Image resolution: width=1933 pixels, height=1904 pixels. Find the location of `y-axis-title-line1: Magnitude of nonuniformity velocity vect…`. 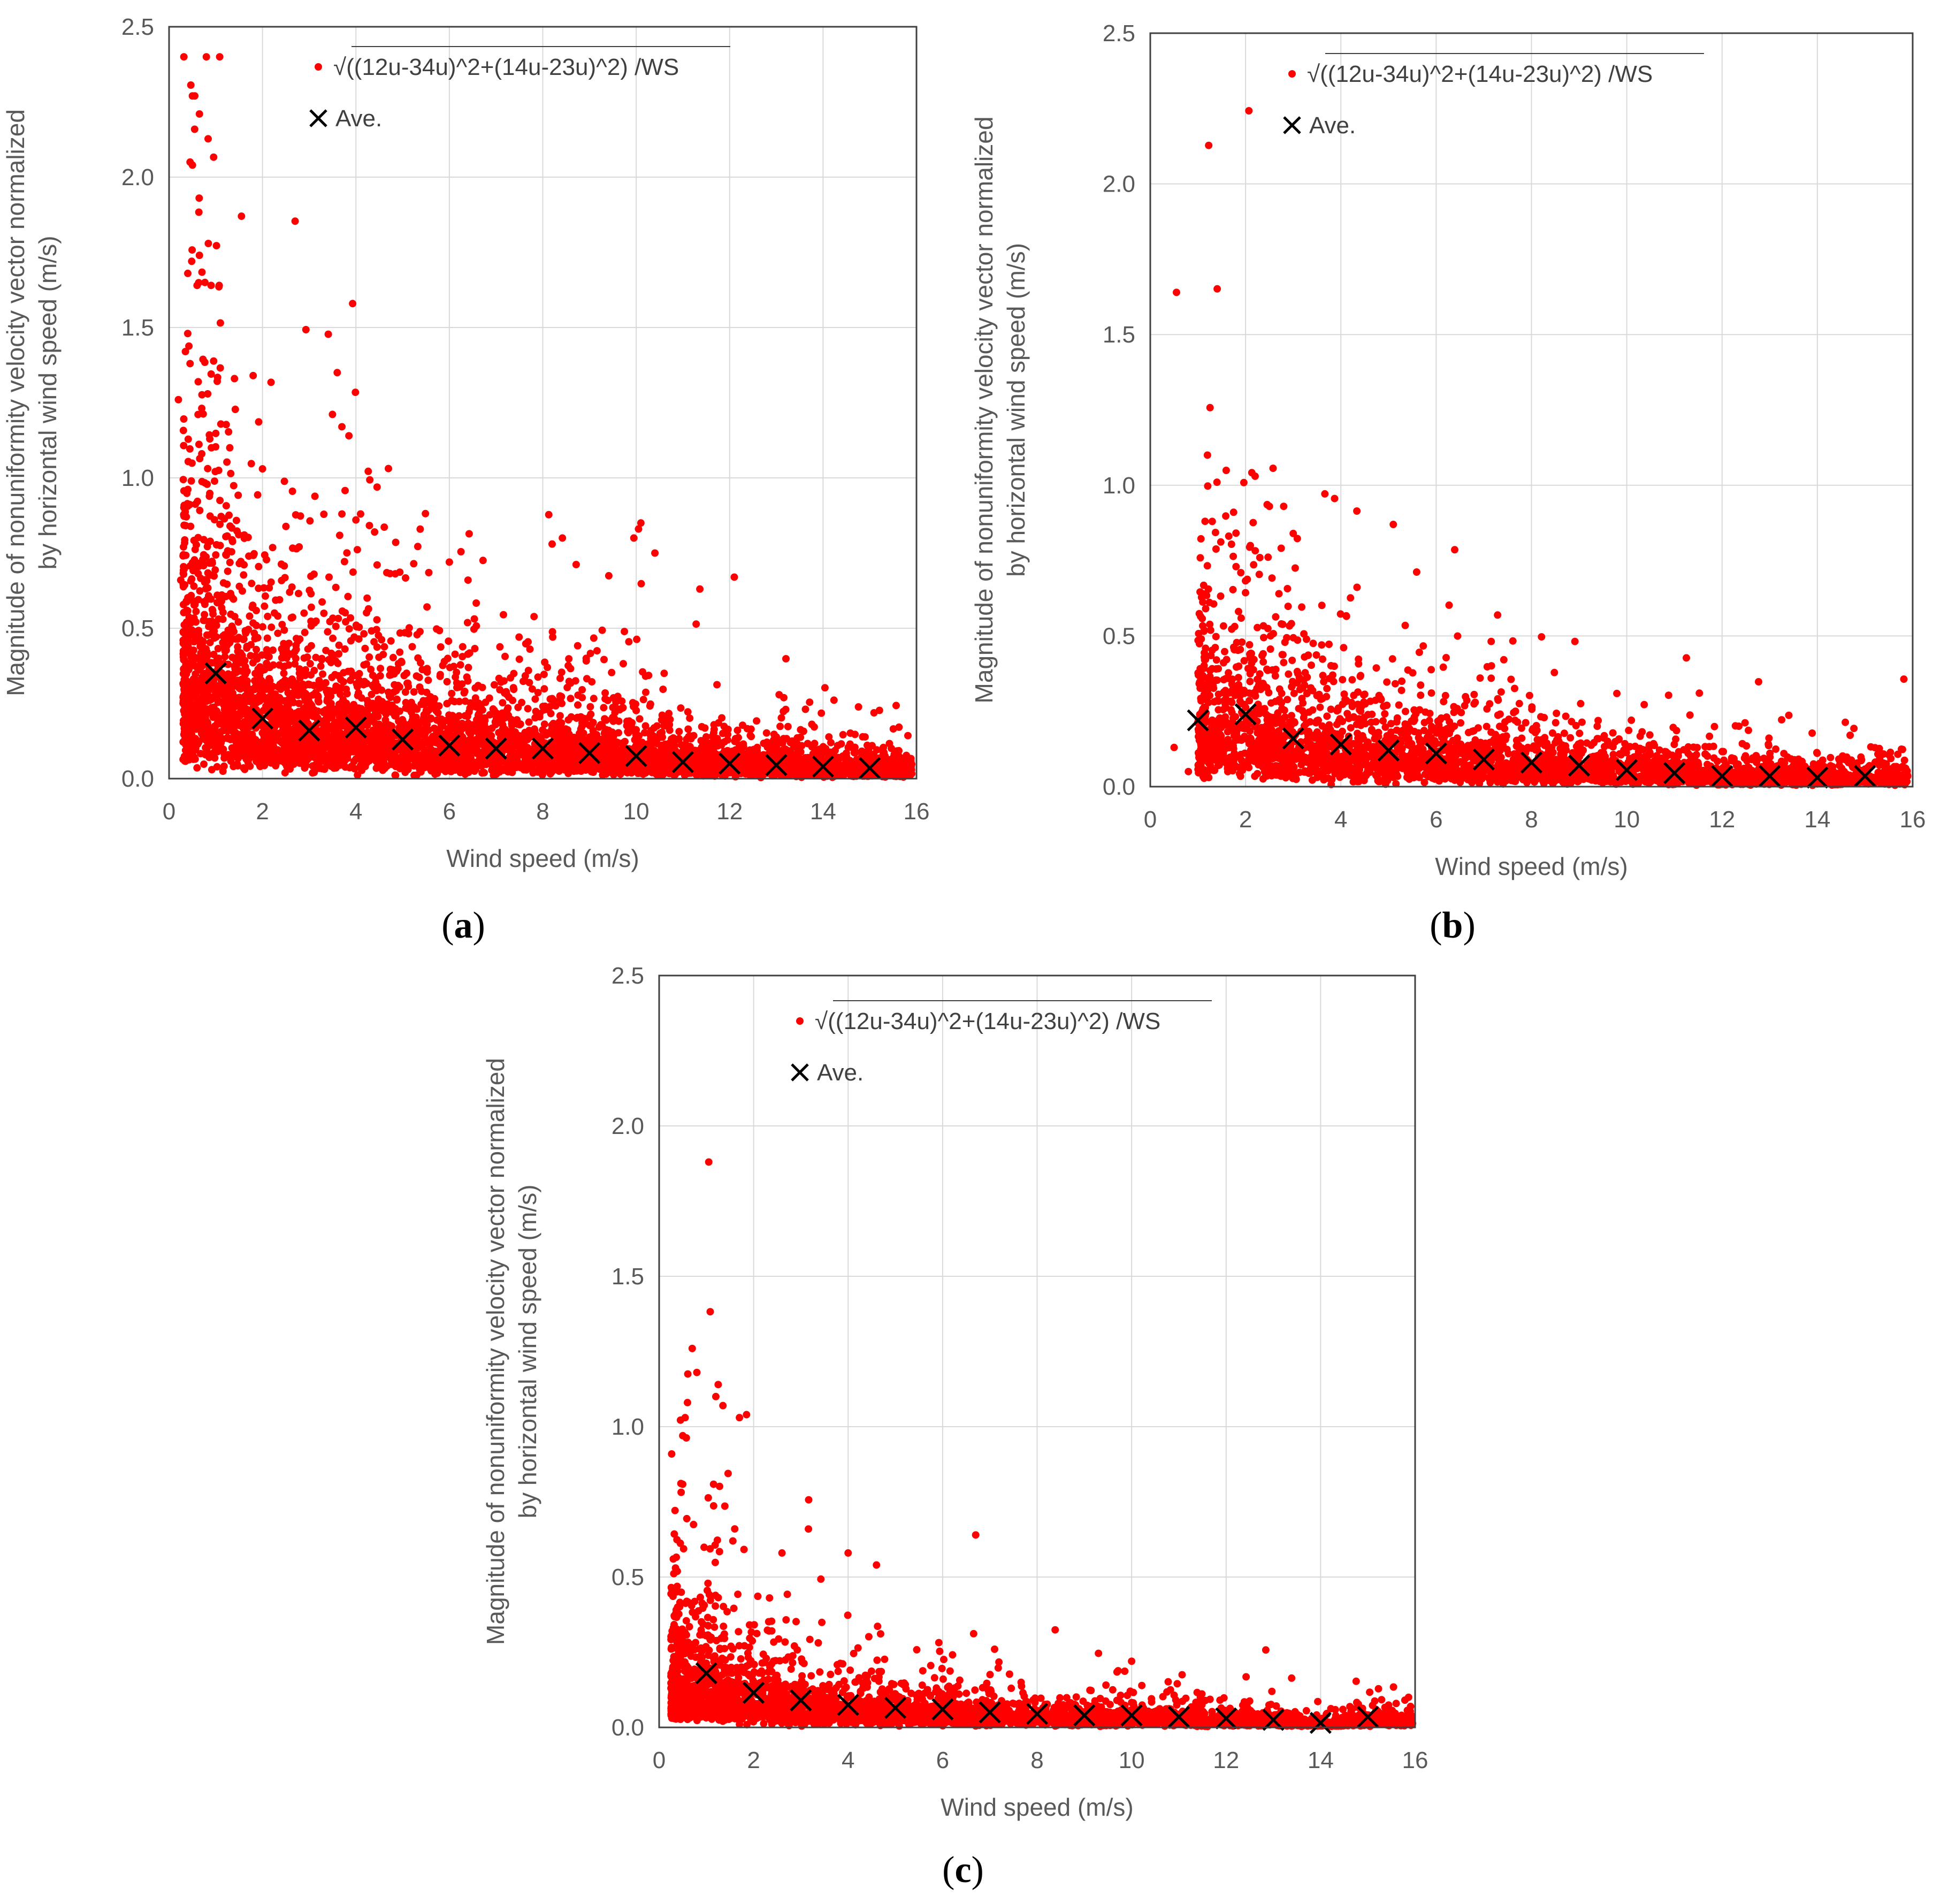

y-axis-title-line1: Magnitude of nonuniformity velocity vect… is located at coordinates (15, 403).